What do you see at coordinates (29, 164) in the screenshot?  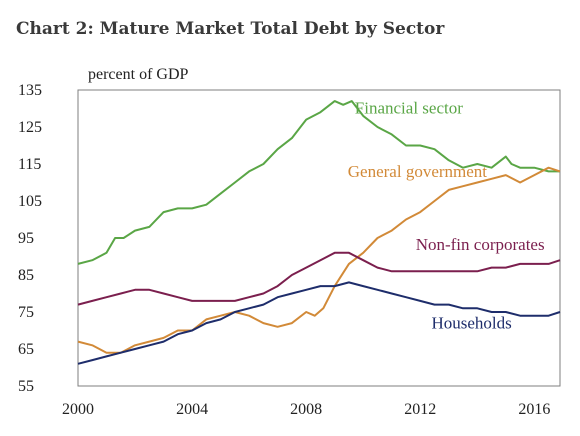 I see `y-tick-label: 115` at bounding box center [29, 164].